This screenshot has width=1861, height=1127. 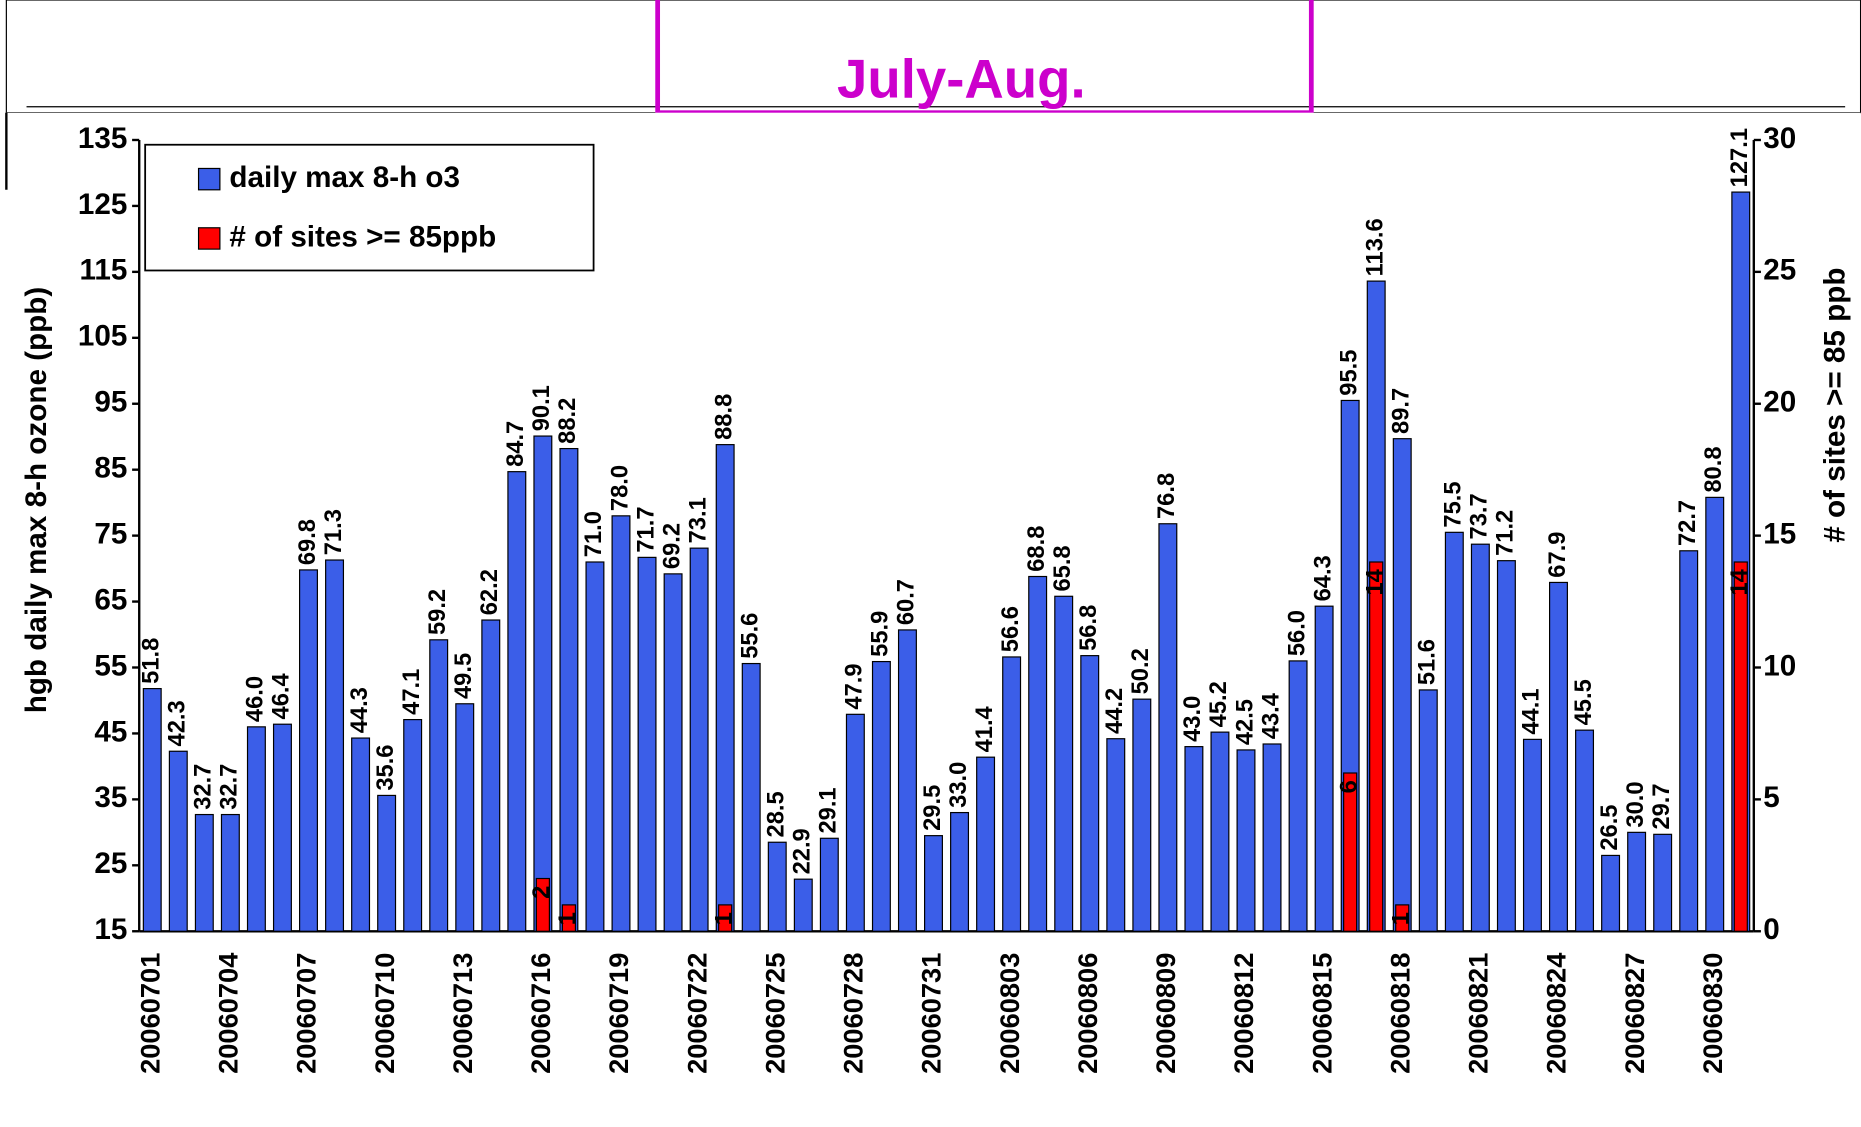 What do you see at coordinates (256, 699) in the screenshot?
I see `value-label: 46.0` at bounding box center [256, 699].